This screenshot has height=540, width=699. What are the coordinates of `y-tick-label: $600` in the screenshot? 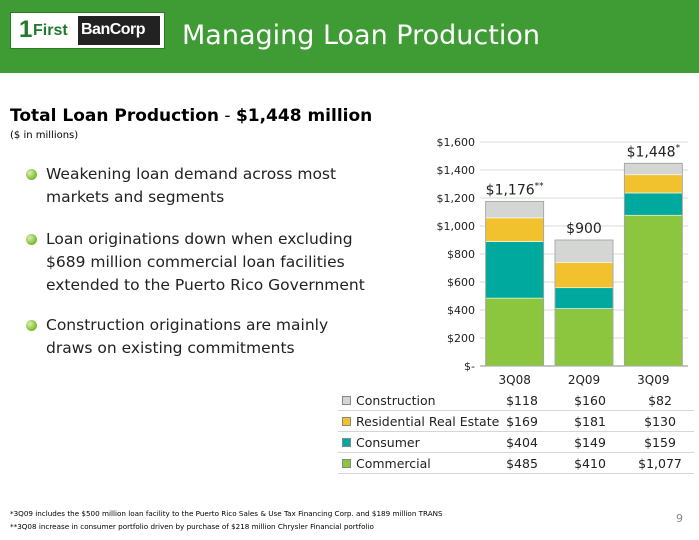 It's located at (461, 282).